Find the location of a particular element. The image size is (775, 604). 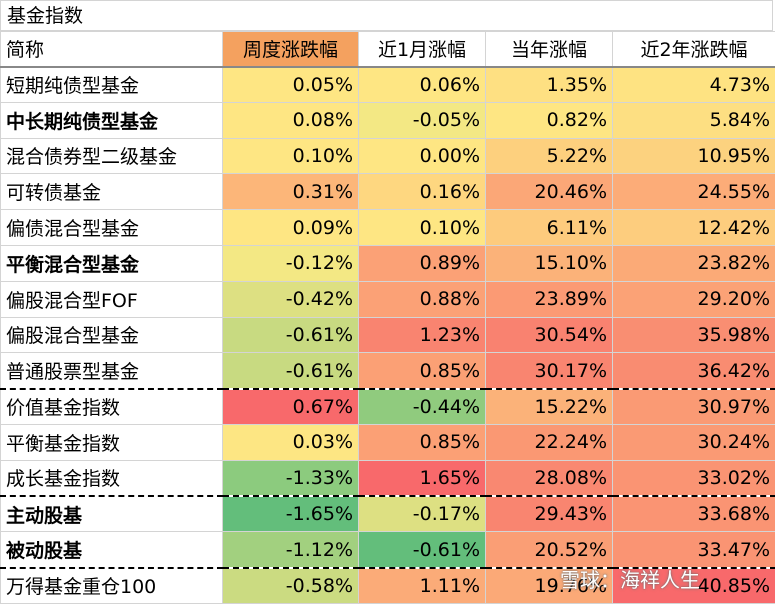

return-cell: 0.03% is located at coordinates (291, 442).